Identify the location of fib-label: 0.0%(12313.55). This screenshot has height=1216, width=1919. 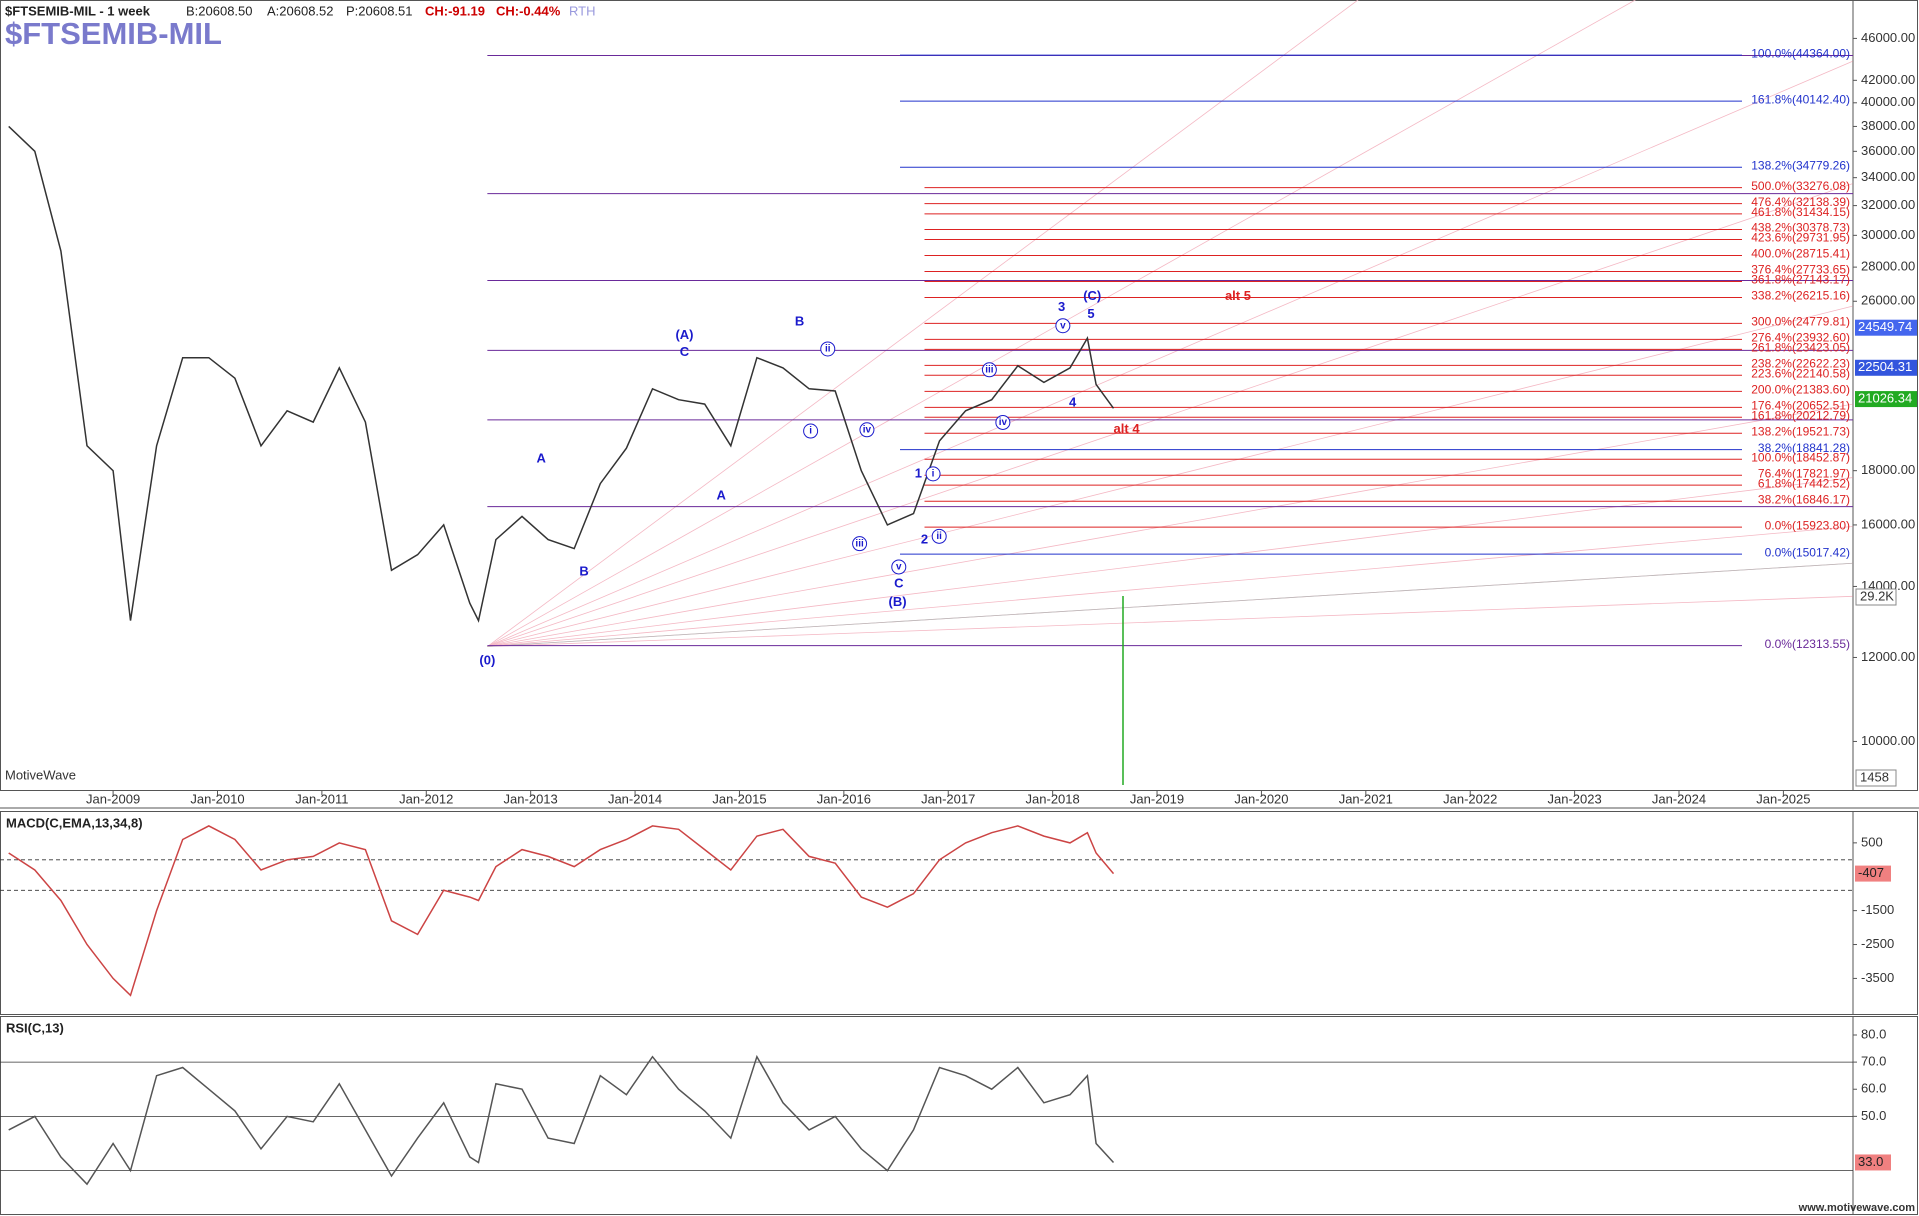
(1807, 644).